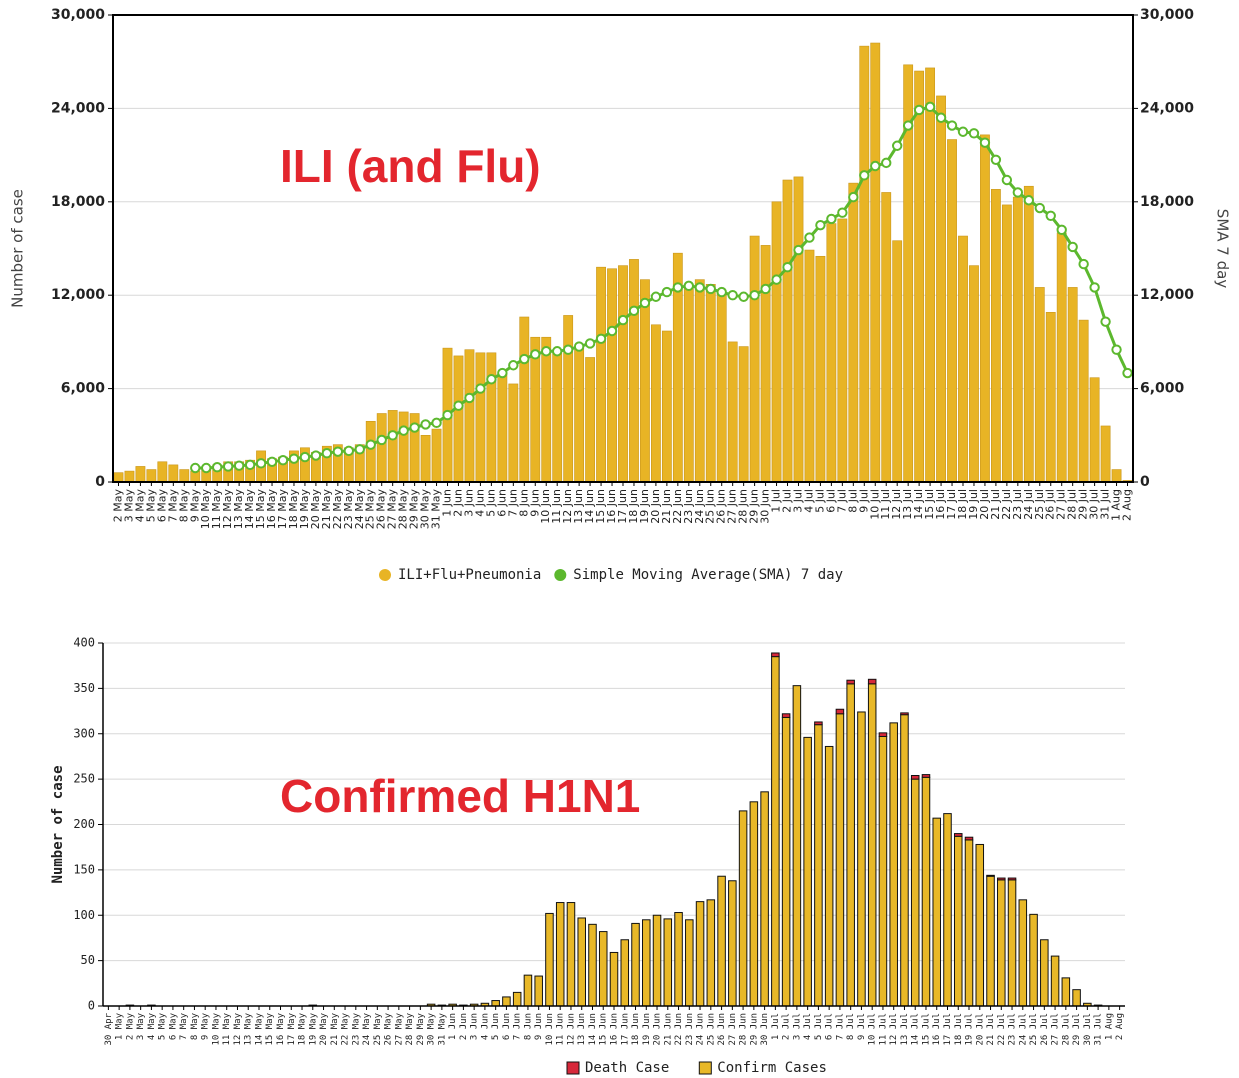 This screenshot has width=1239, height=1078. What do you see at coordinates (468, 503) in the screenshot?
I see `x-tick-label: 3 Jun` at bounding box center [468, 503].